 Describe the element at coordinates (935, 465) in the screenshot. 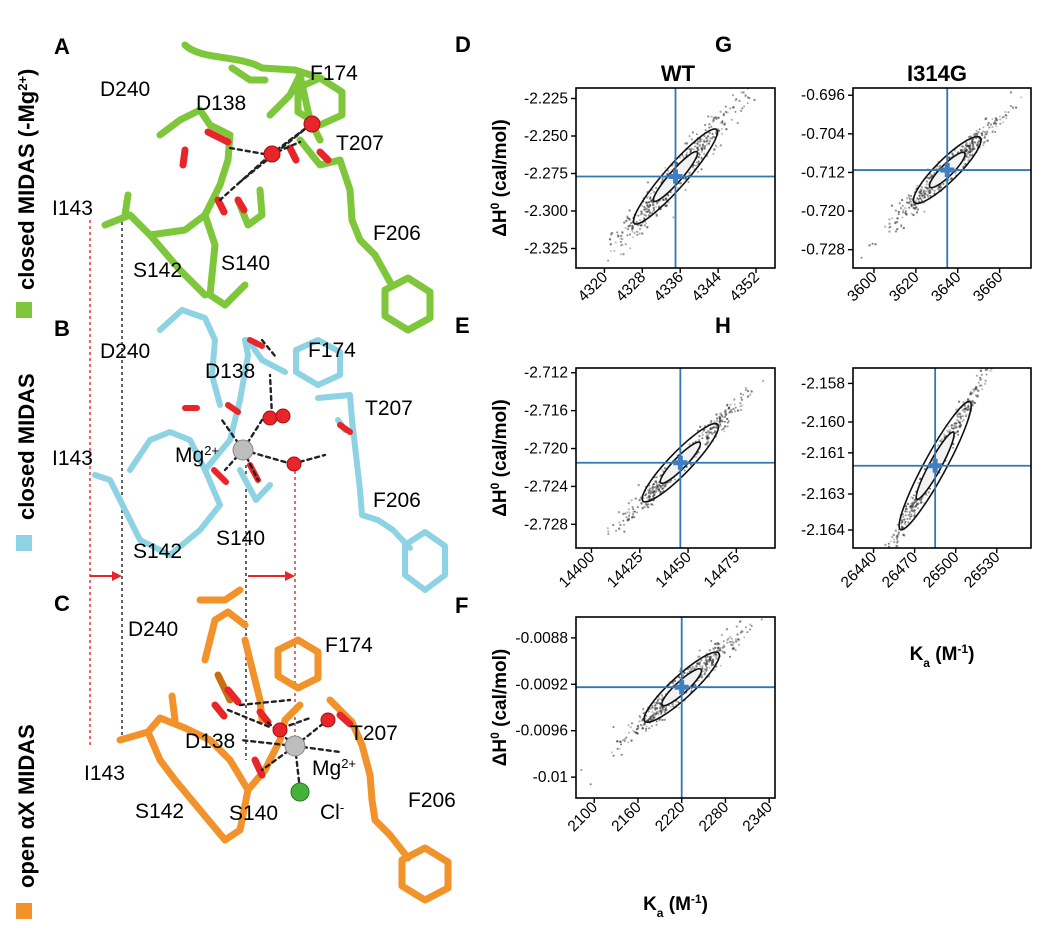

I see `contour-outer` at that location.